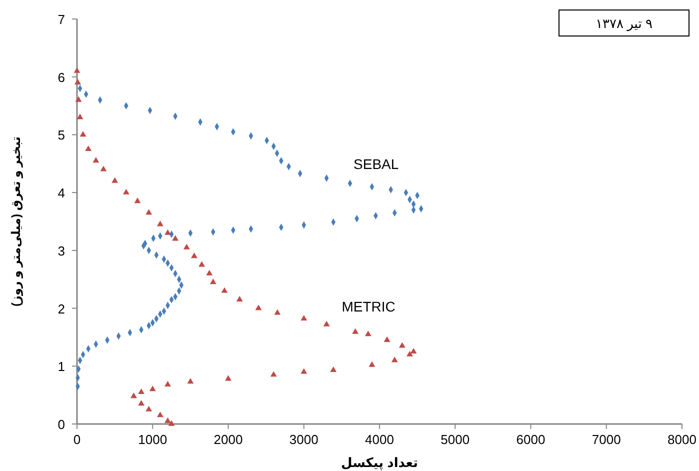 Image resolution: width=699 pixels, height=471 pixels. Describe the element at coordinates (16, 221) in the screenshot. I see `y-axis-title: تبخیر و تعرق (میلی‌متر و روز)` at that location.